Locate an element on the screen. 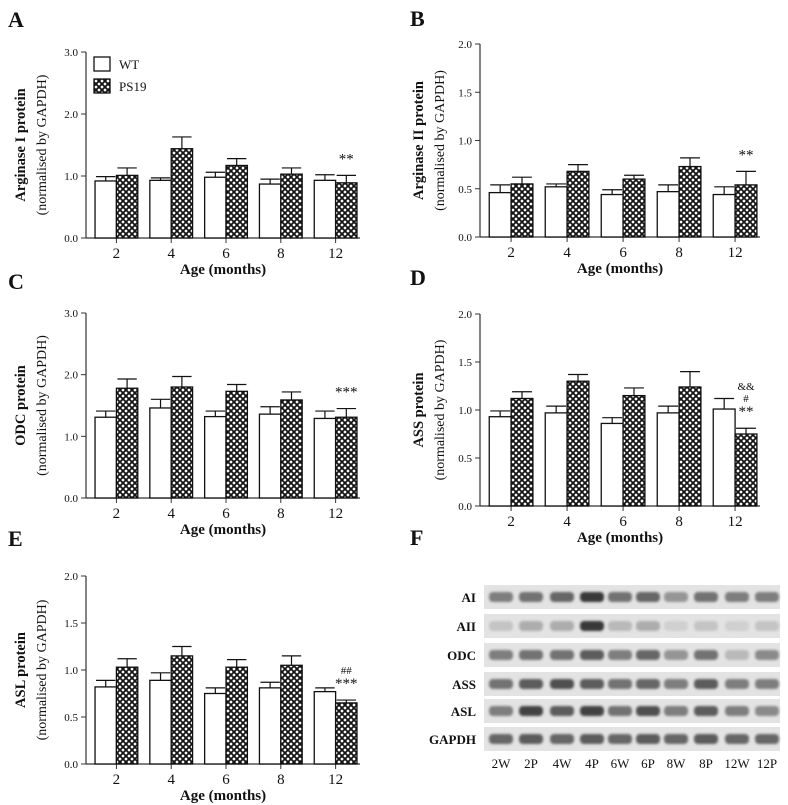 The image size is (788, 805). y-axis-title: ASS protein is located at coordinates (419, 409).